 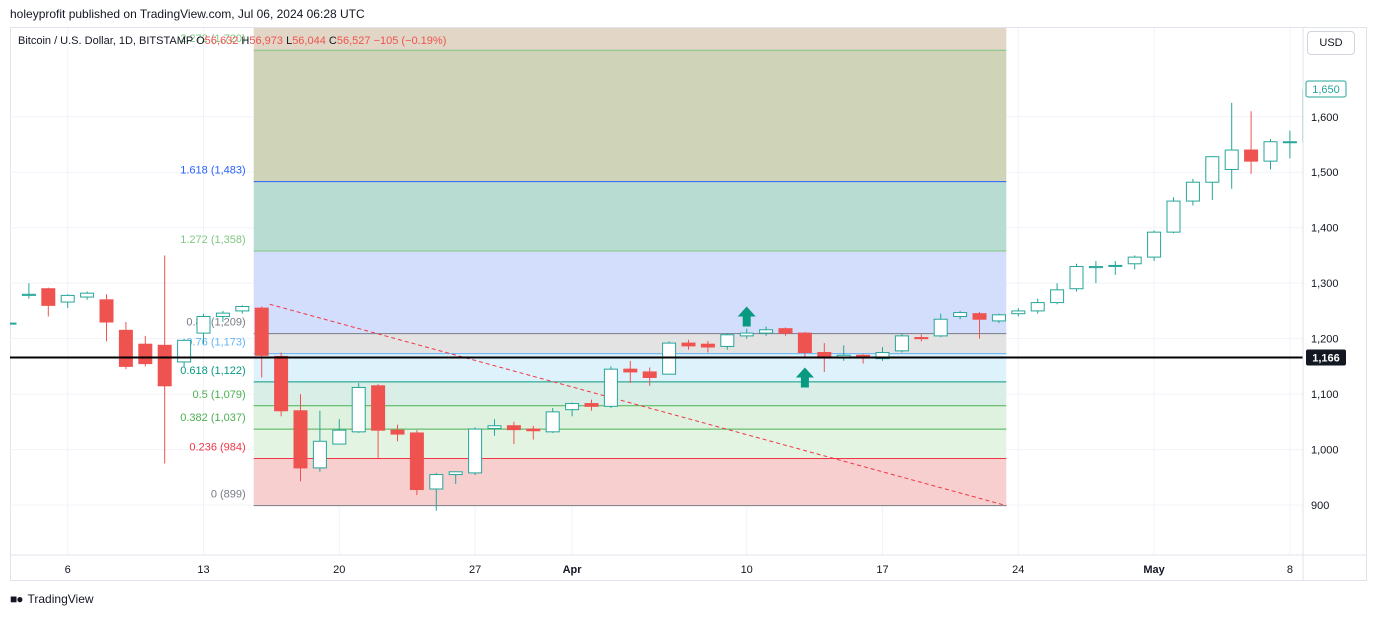 I want to click on open-value: 56,632, so click(x=221, y=41).